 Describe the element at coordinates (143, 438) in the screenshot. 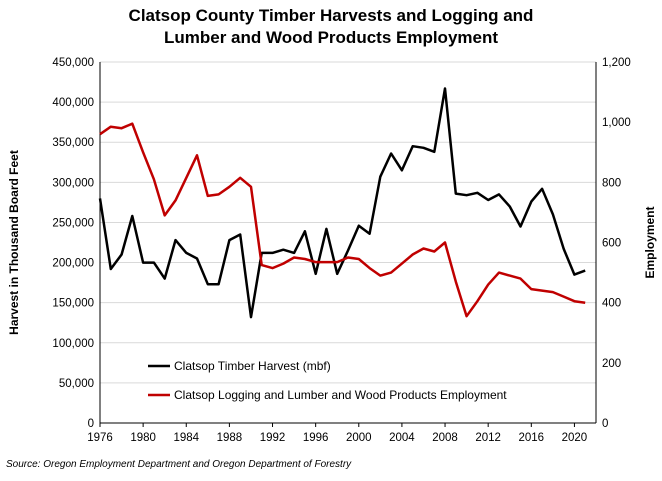

I see `x-tick-label: 1980` at that location.